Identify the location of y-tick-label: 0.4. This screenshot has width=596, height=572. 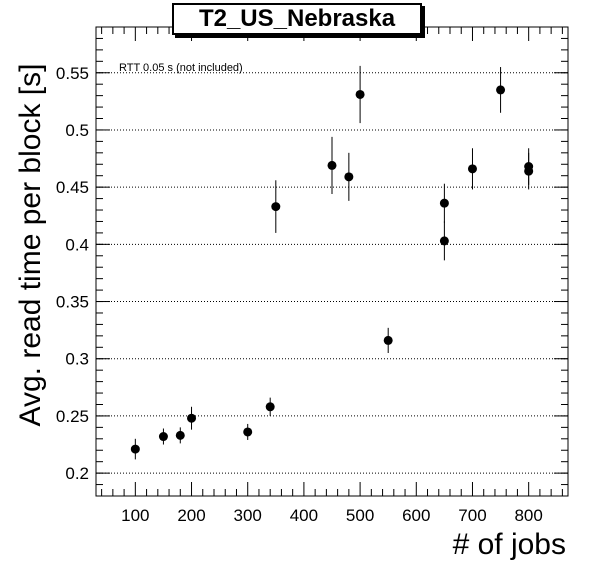
(77, 244).